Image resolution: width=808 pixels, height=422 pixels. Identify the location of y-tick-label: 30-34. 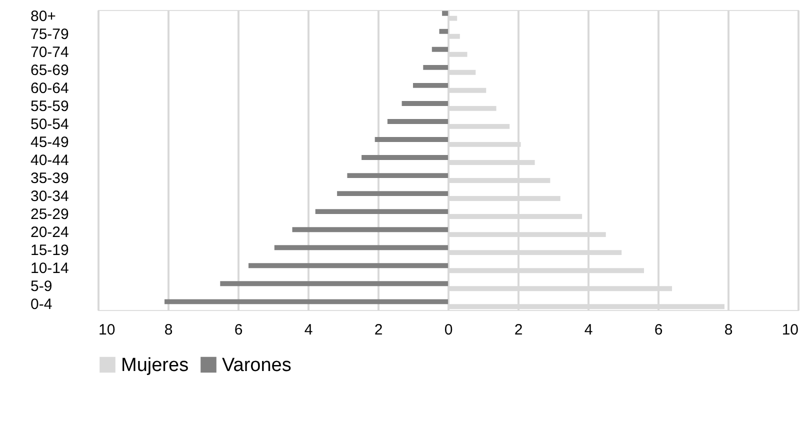
(49, 197).